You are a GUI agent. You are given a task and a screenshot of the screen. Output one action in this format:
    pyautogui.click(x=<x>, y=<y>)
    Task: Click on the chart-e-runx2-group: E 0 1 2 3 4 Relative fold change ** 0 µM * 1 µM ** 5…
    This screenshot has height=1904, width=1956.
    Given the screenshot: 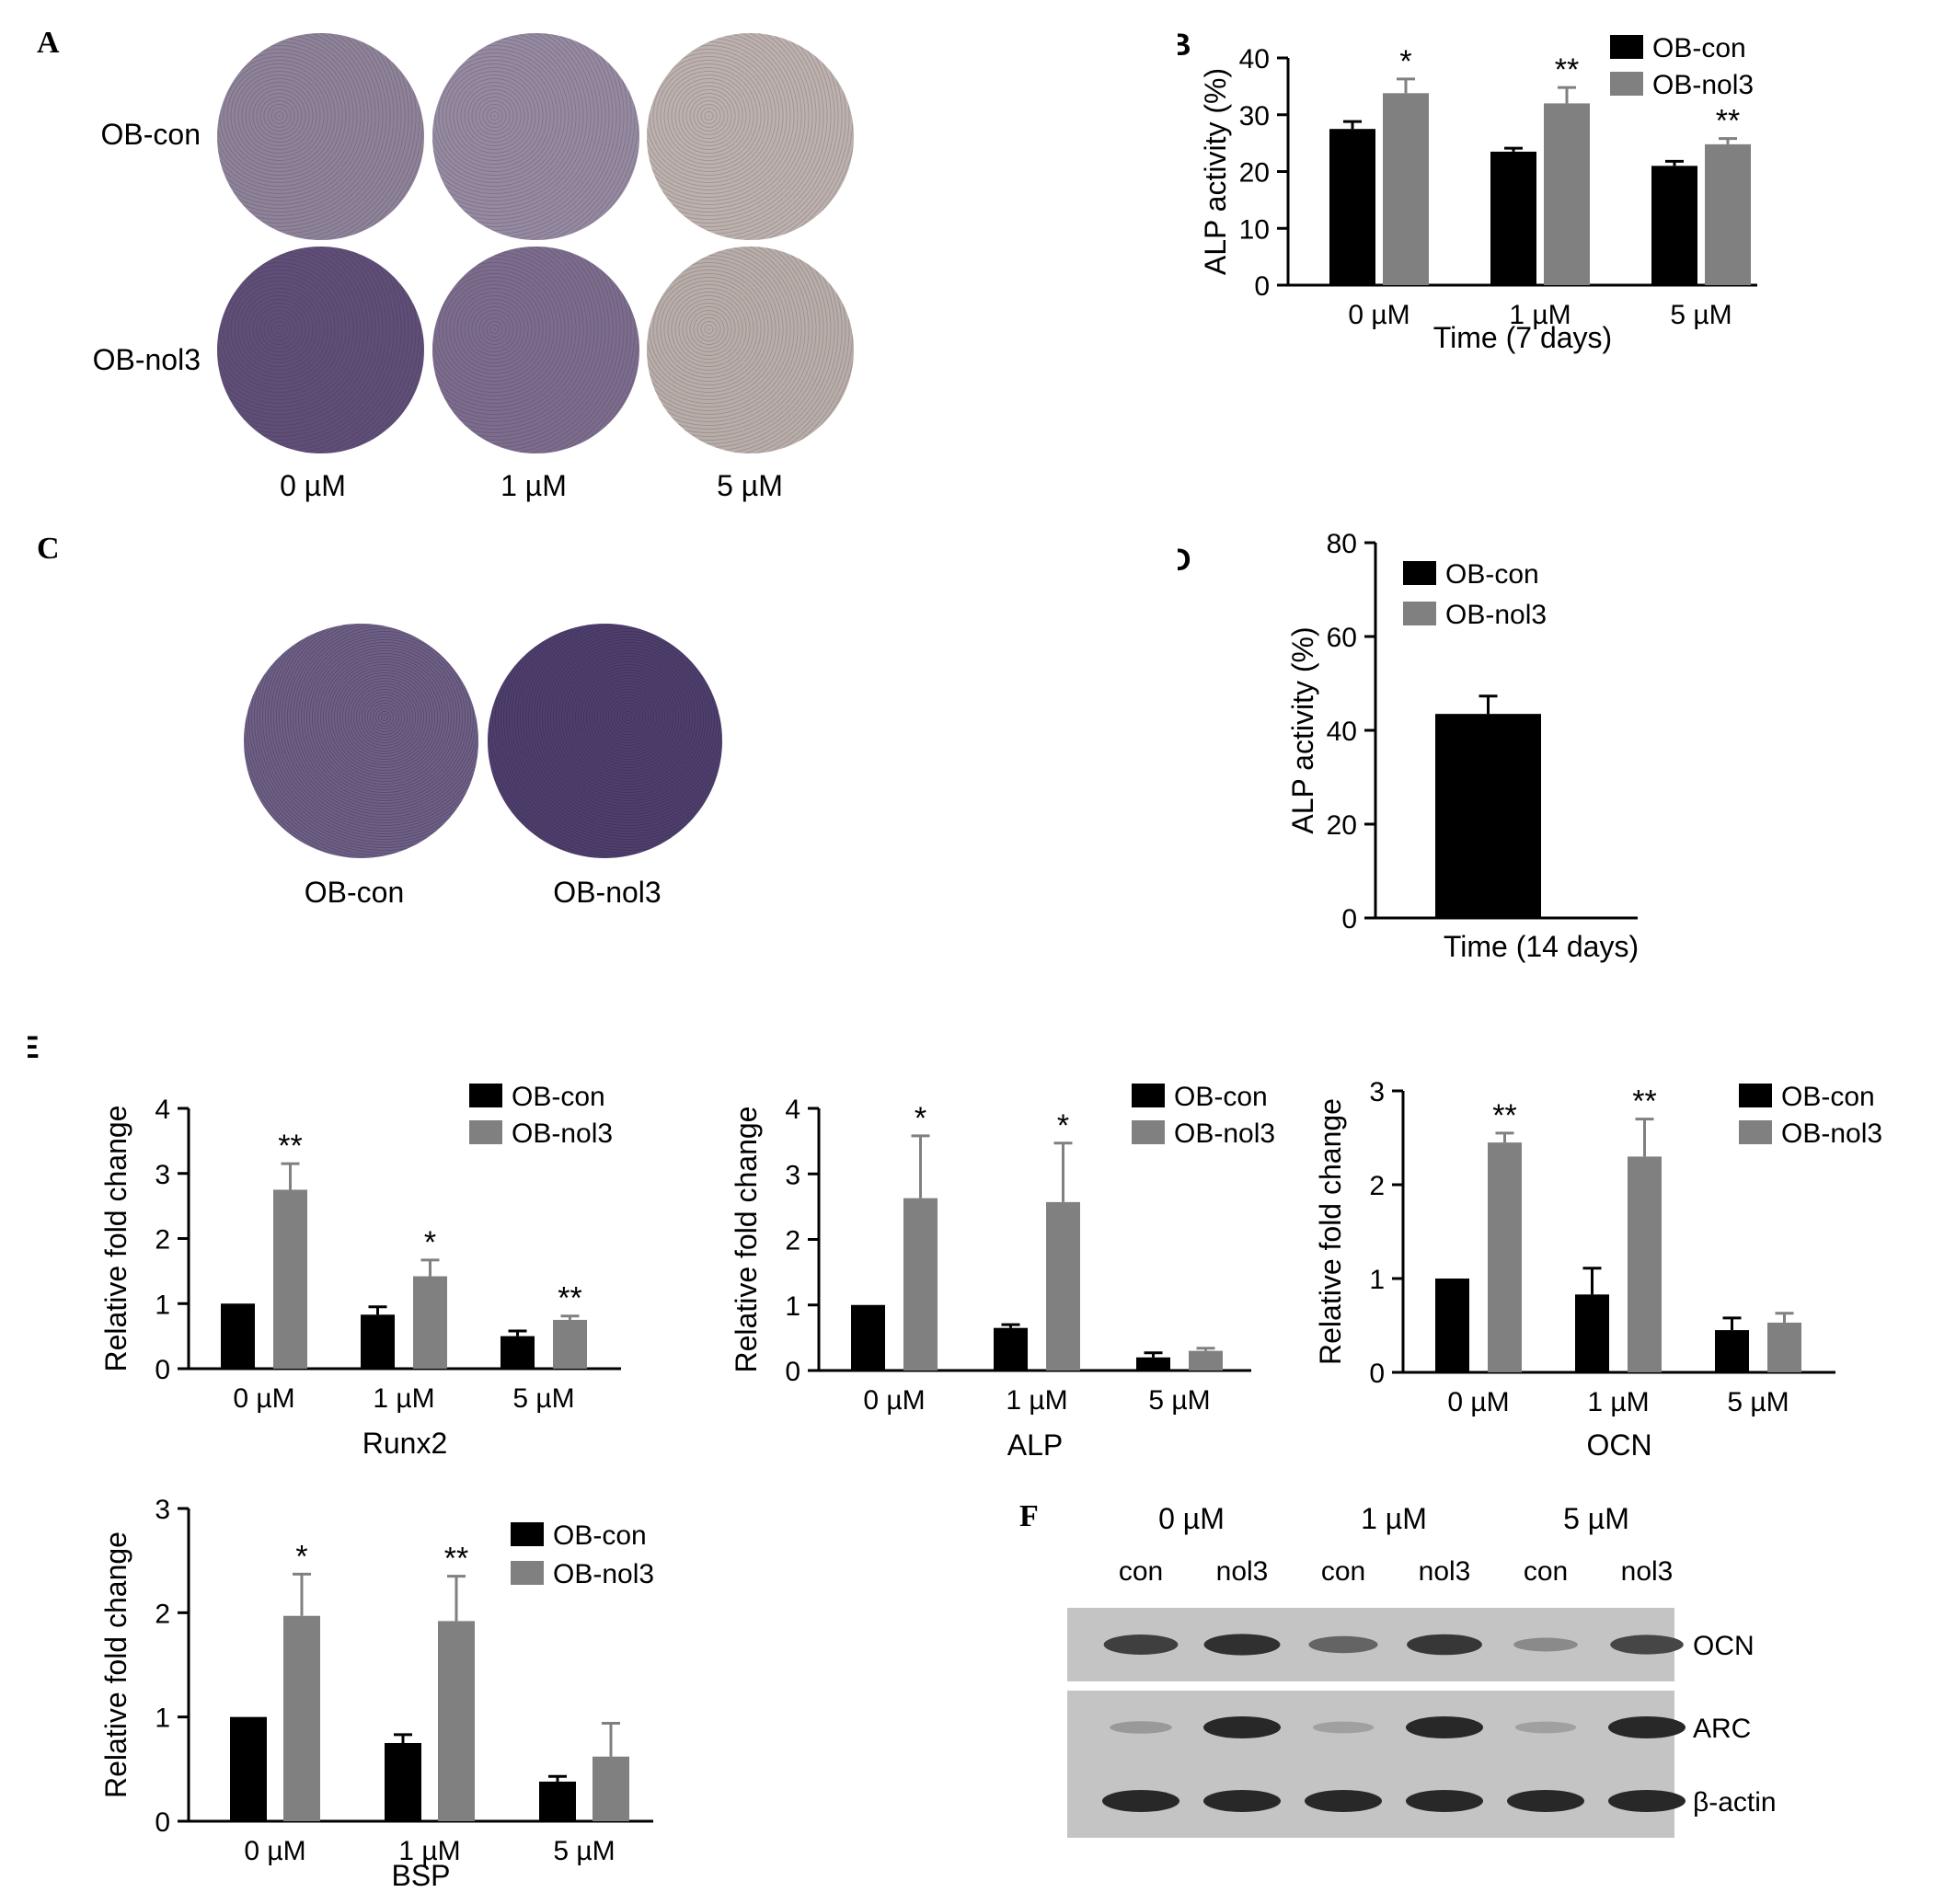 What is the action you would take?
    pyautogui.click(x=320, y=1245)
    